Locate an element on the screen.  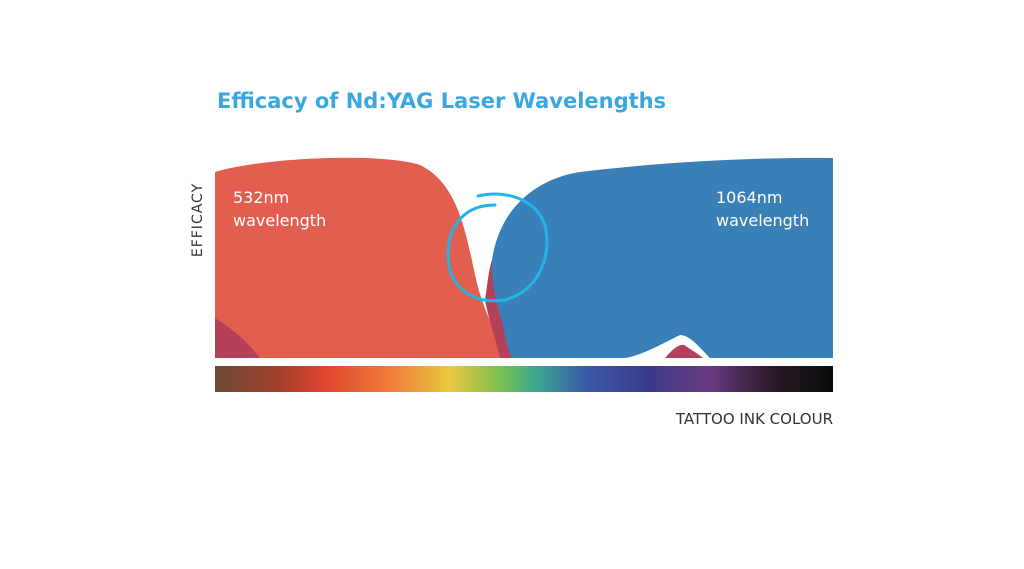
title: Efficacy of Nd:YAG Laser Wavelengths is located at coordinates (441, 101).